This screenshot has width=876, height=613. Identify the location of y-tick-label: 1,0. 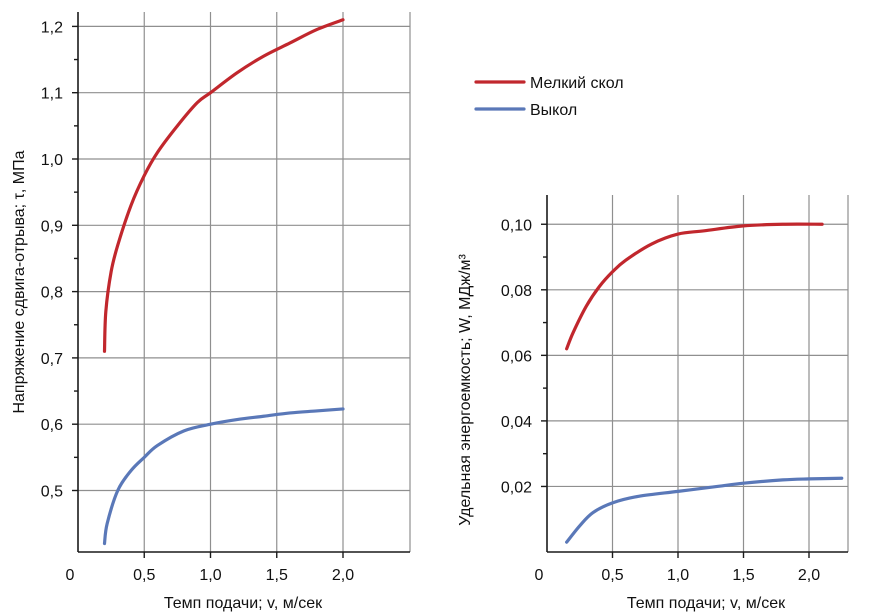
(52, 160).